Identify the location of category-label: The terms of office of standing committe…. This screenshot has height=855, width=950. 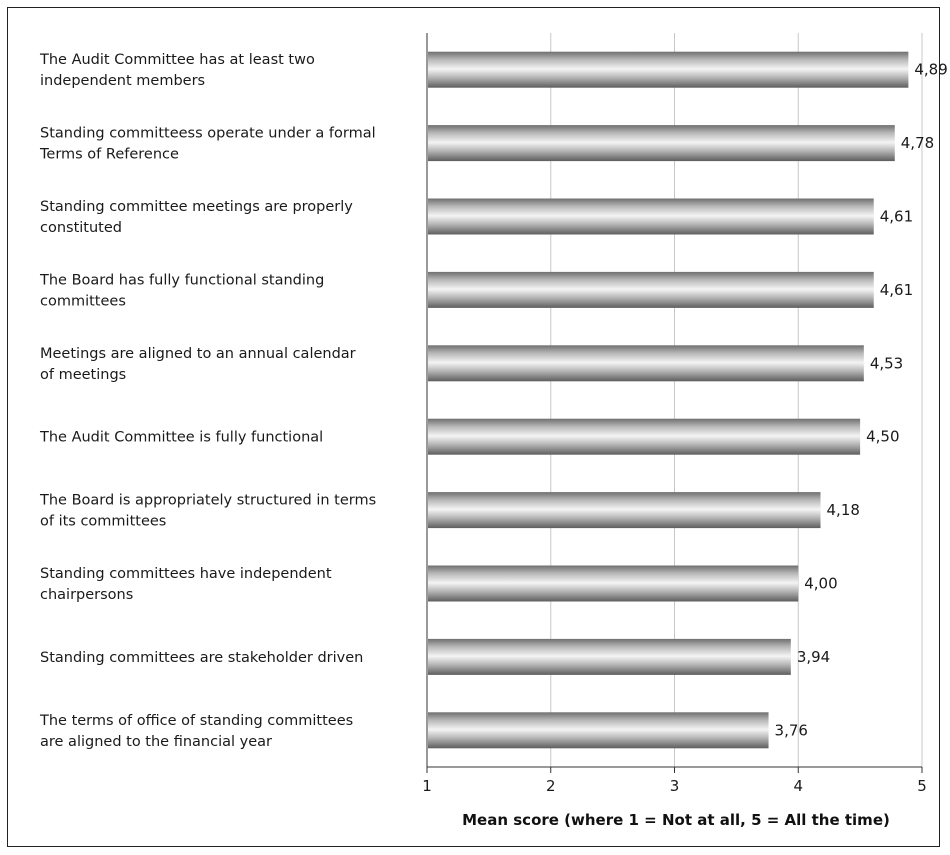
(196, 731).